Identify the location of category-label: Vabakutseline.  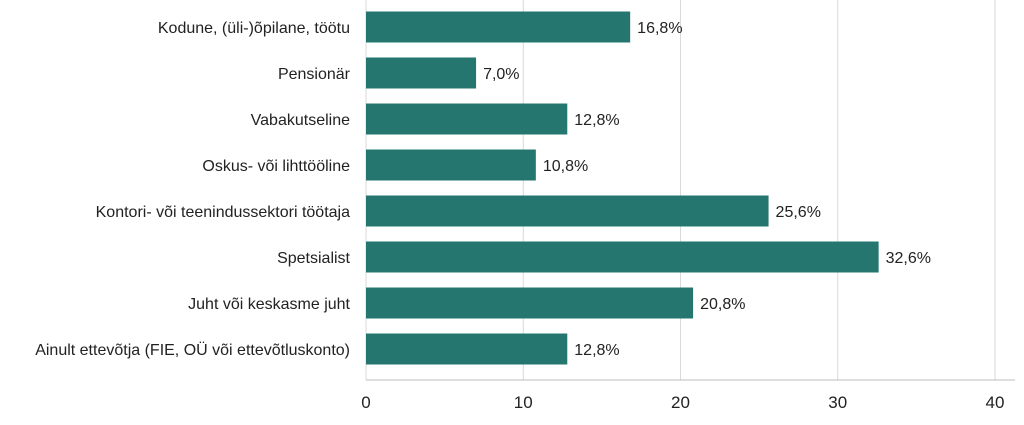
(300, 120).